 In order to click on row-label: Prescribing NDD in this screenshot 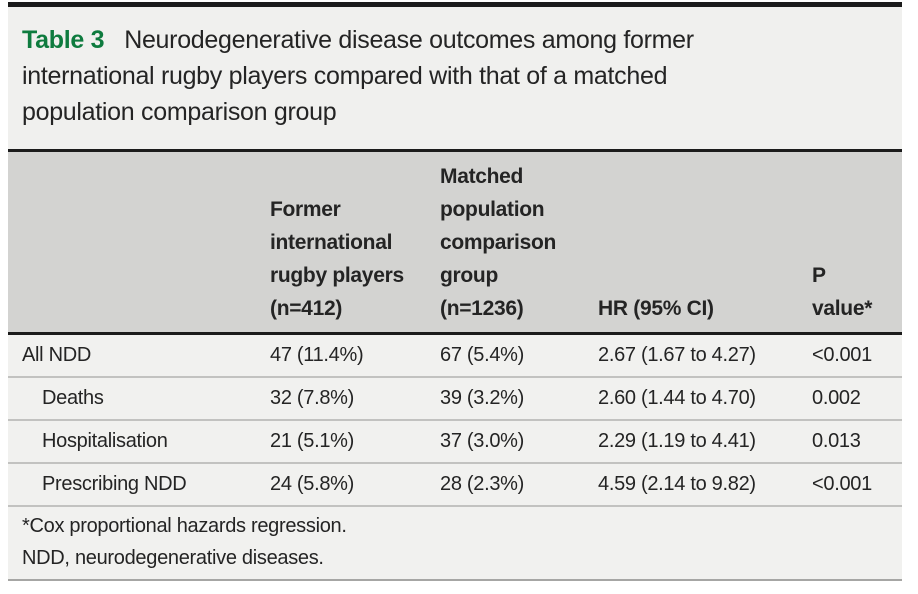, I will do `click(114, 484)`.